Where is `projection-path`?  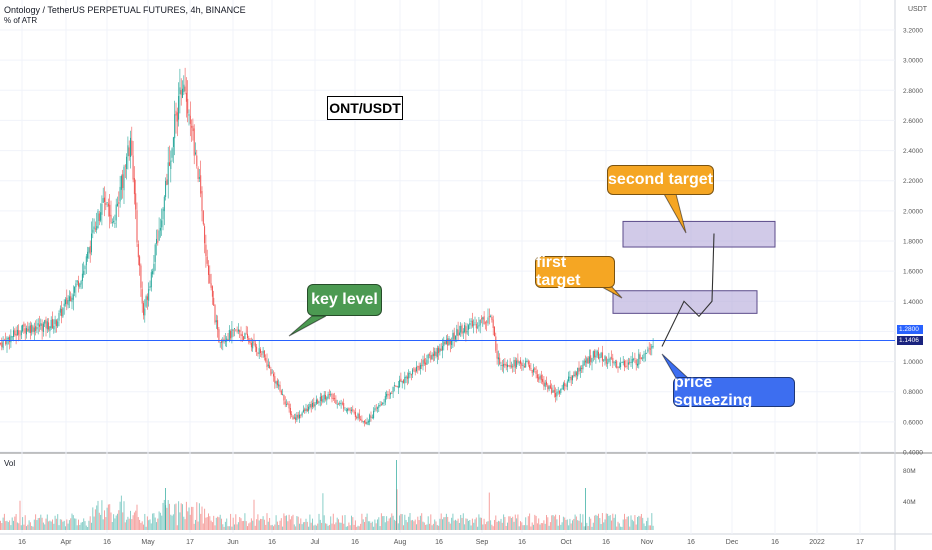 projection-path is located at coordinates (688, 290).